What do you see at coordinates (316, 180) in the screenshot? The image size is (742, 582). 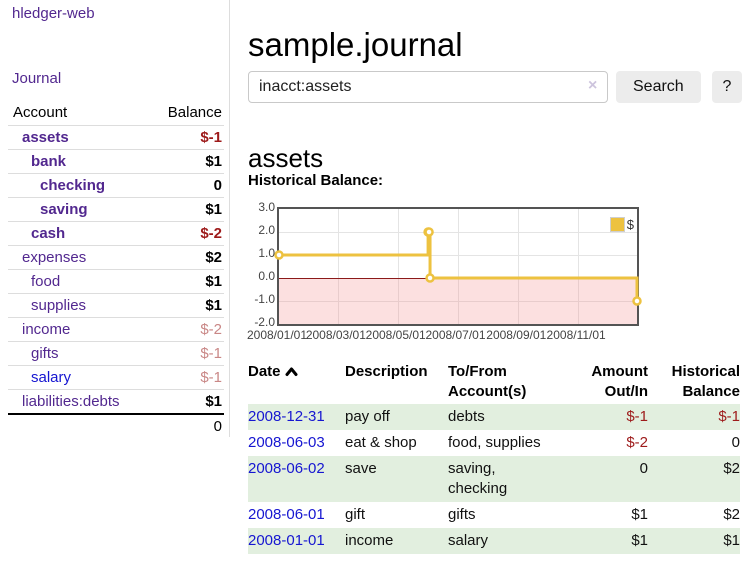 I see `chart-title: Historical Balance:` at bounding box center [316, 180].